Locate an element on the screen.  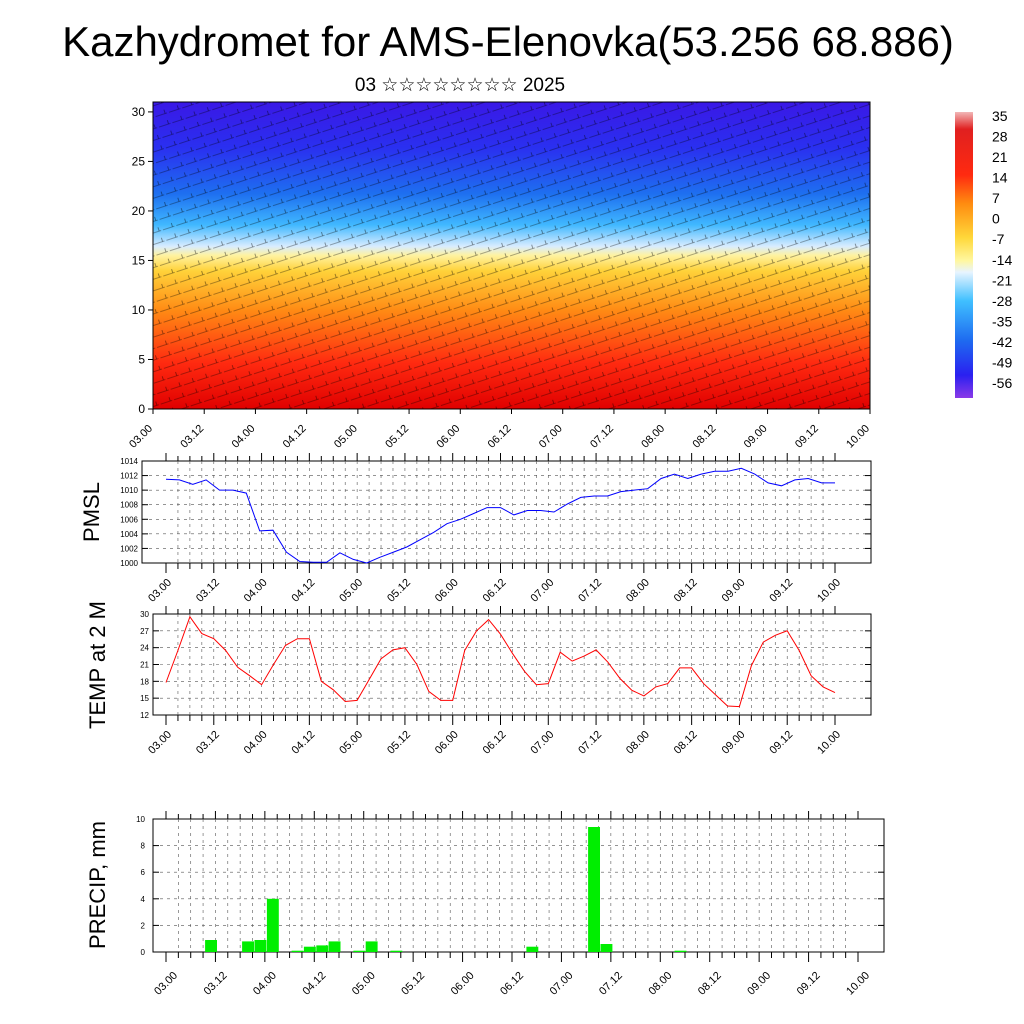
colorbar-label: -35 is located at coordinates (1002, 321).